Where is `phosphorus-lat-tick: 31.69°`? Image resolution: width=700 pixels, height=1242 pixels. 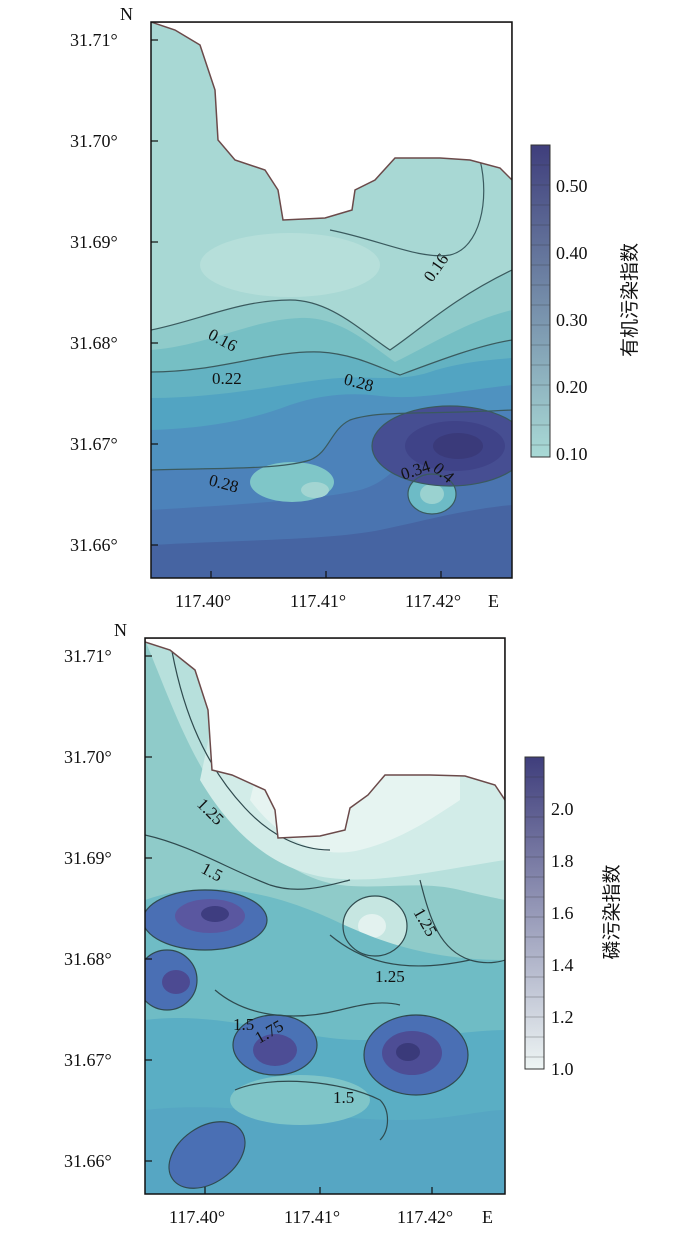
phosphorus-lat-tick: 31.69° is located at coordinates (88, 858).